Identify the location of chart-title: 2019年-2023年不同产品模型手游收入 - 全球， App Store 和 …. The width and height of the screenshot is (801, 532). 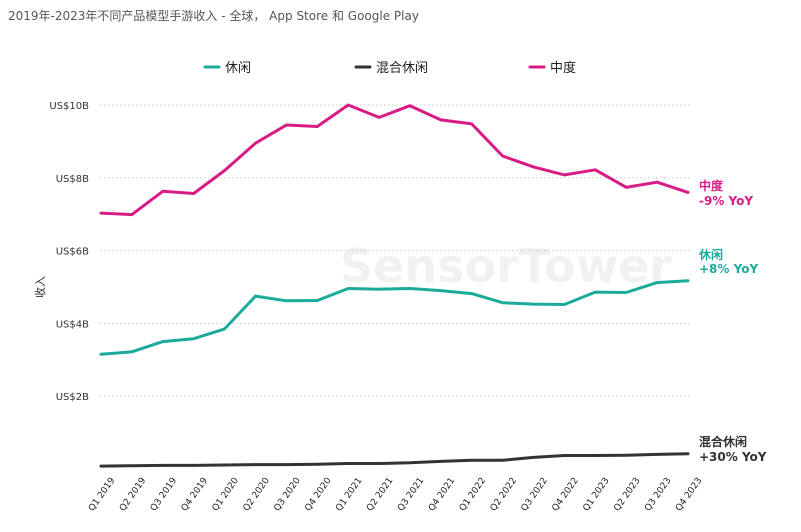
(213, 15).